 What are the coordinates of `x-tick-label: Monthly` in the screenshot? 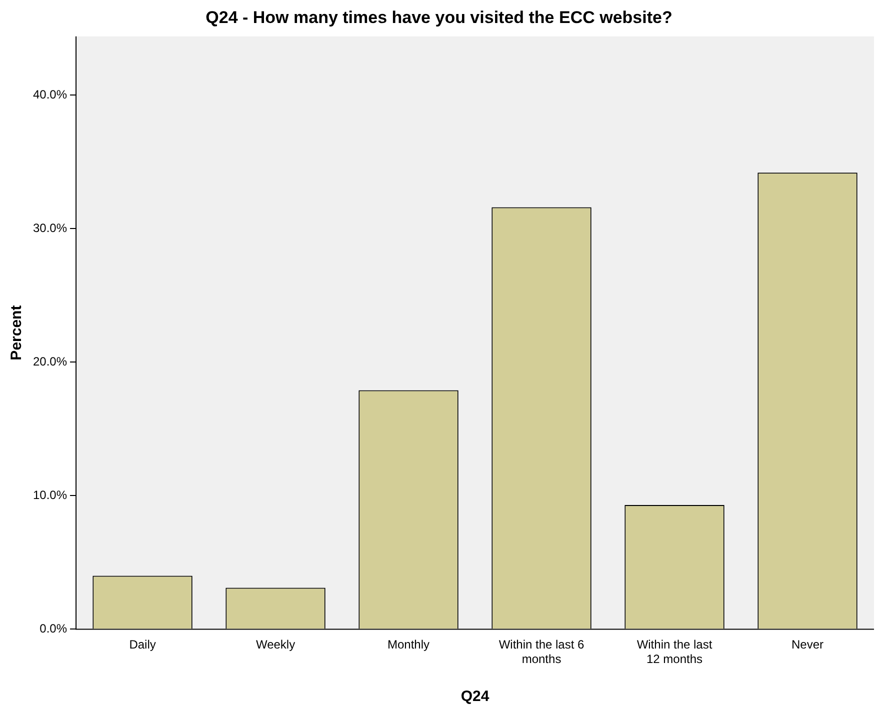 It's located at (409, 645).